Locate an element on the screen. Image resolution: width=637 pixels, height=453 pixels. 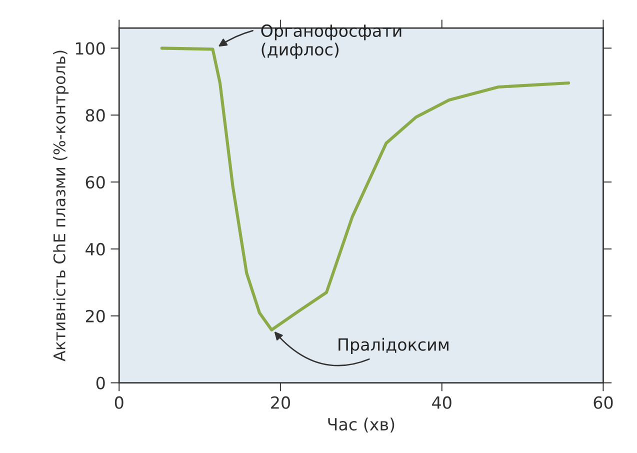
x-tick-label: 60 is located at coordinates (603, 402).